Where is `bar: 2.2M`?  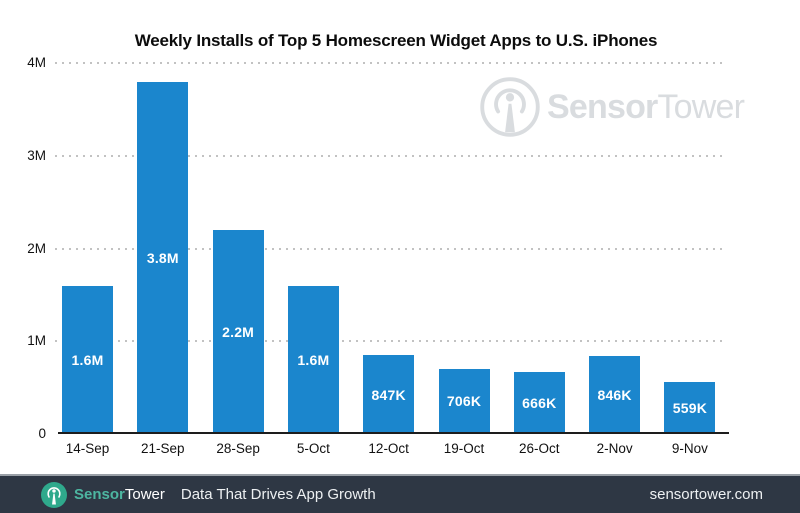 bar: 2.2M is located at coordinates (238, 331).